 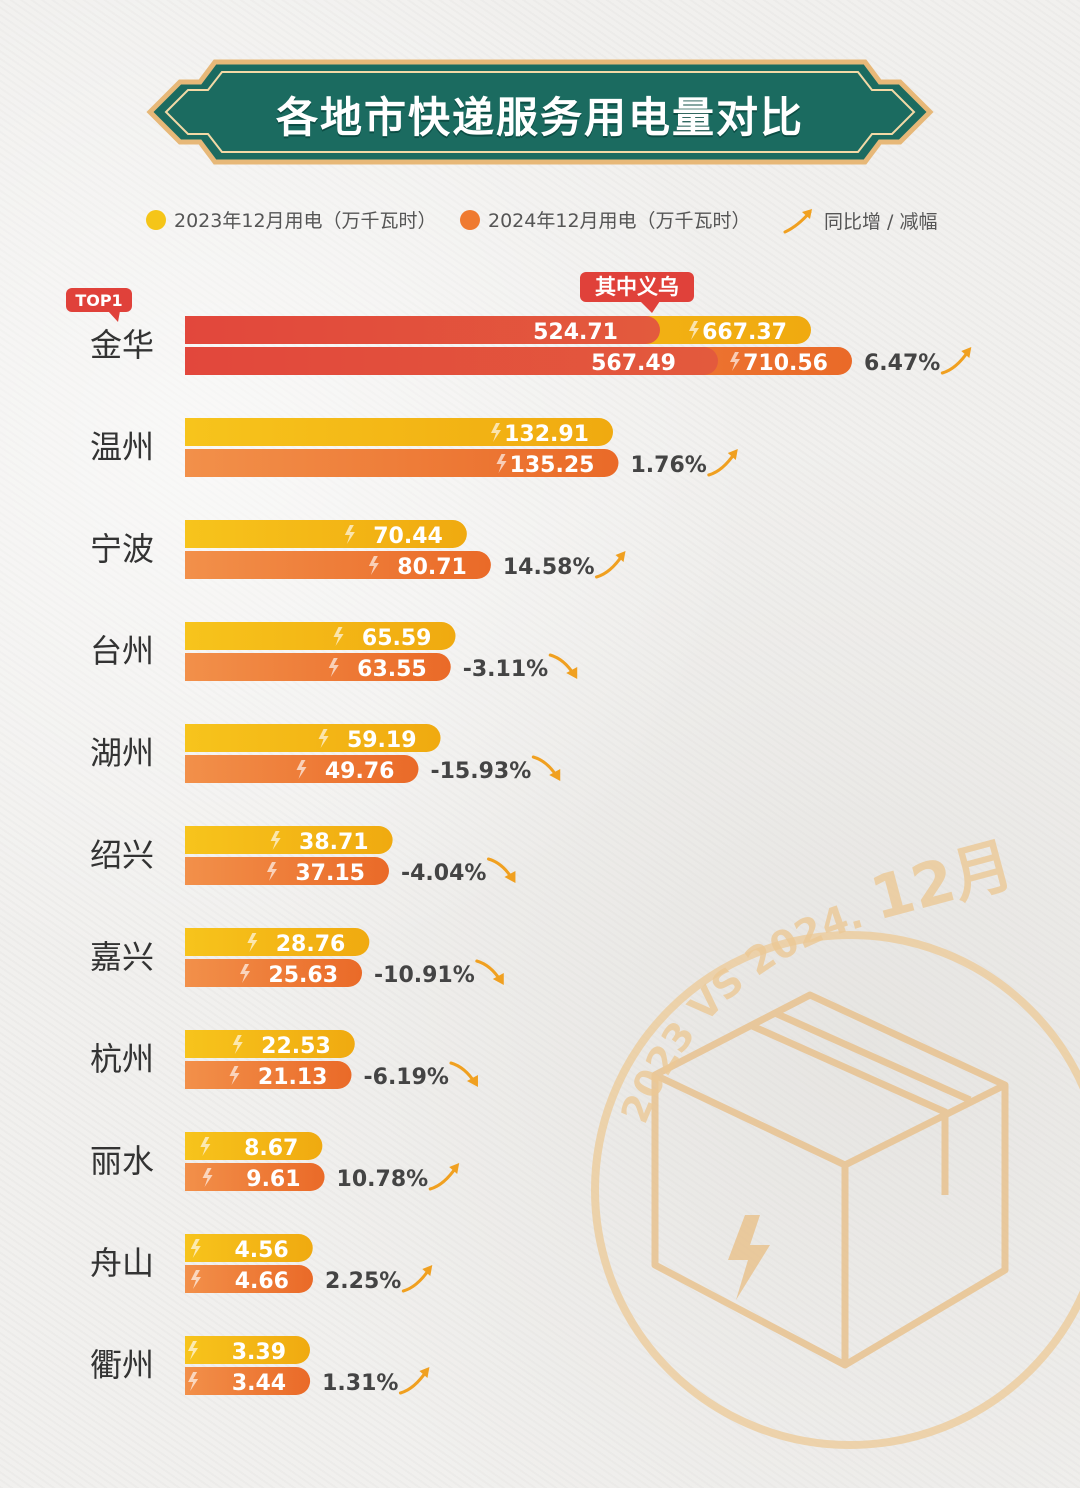 I want to click on bar-label-2024: 4.66, so click(x=262, y=1281).